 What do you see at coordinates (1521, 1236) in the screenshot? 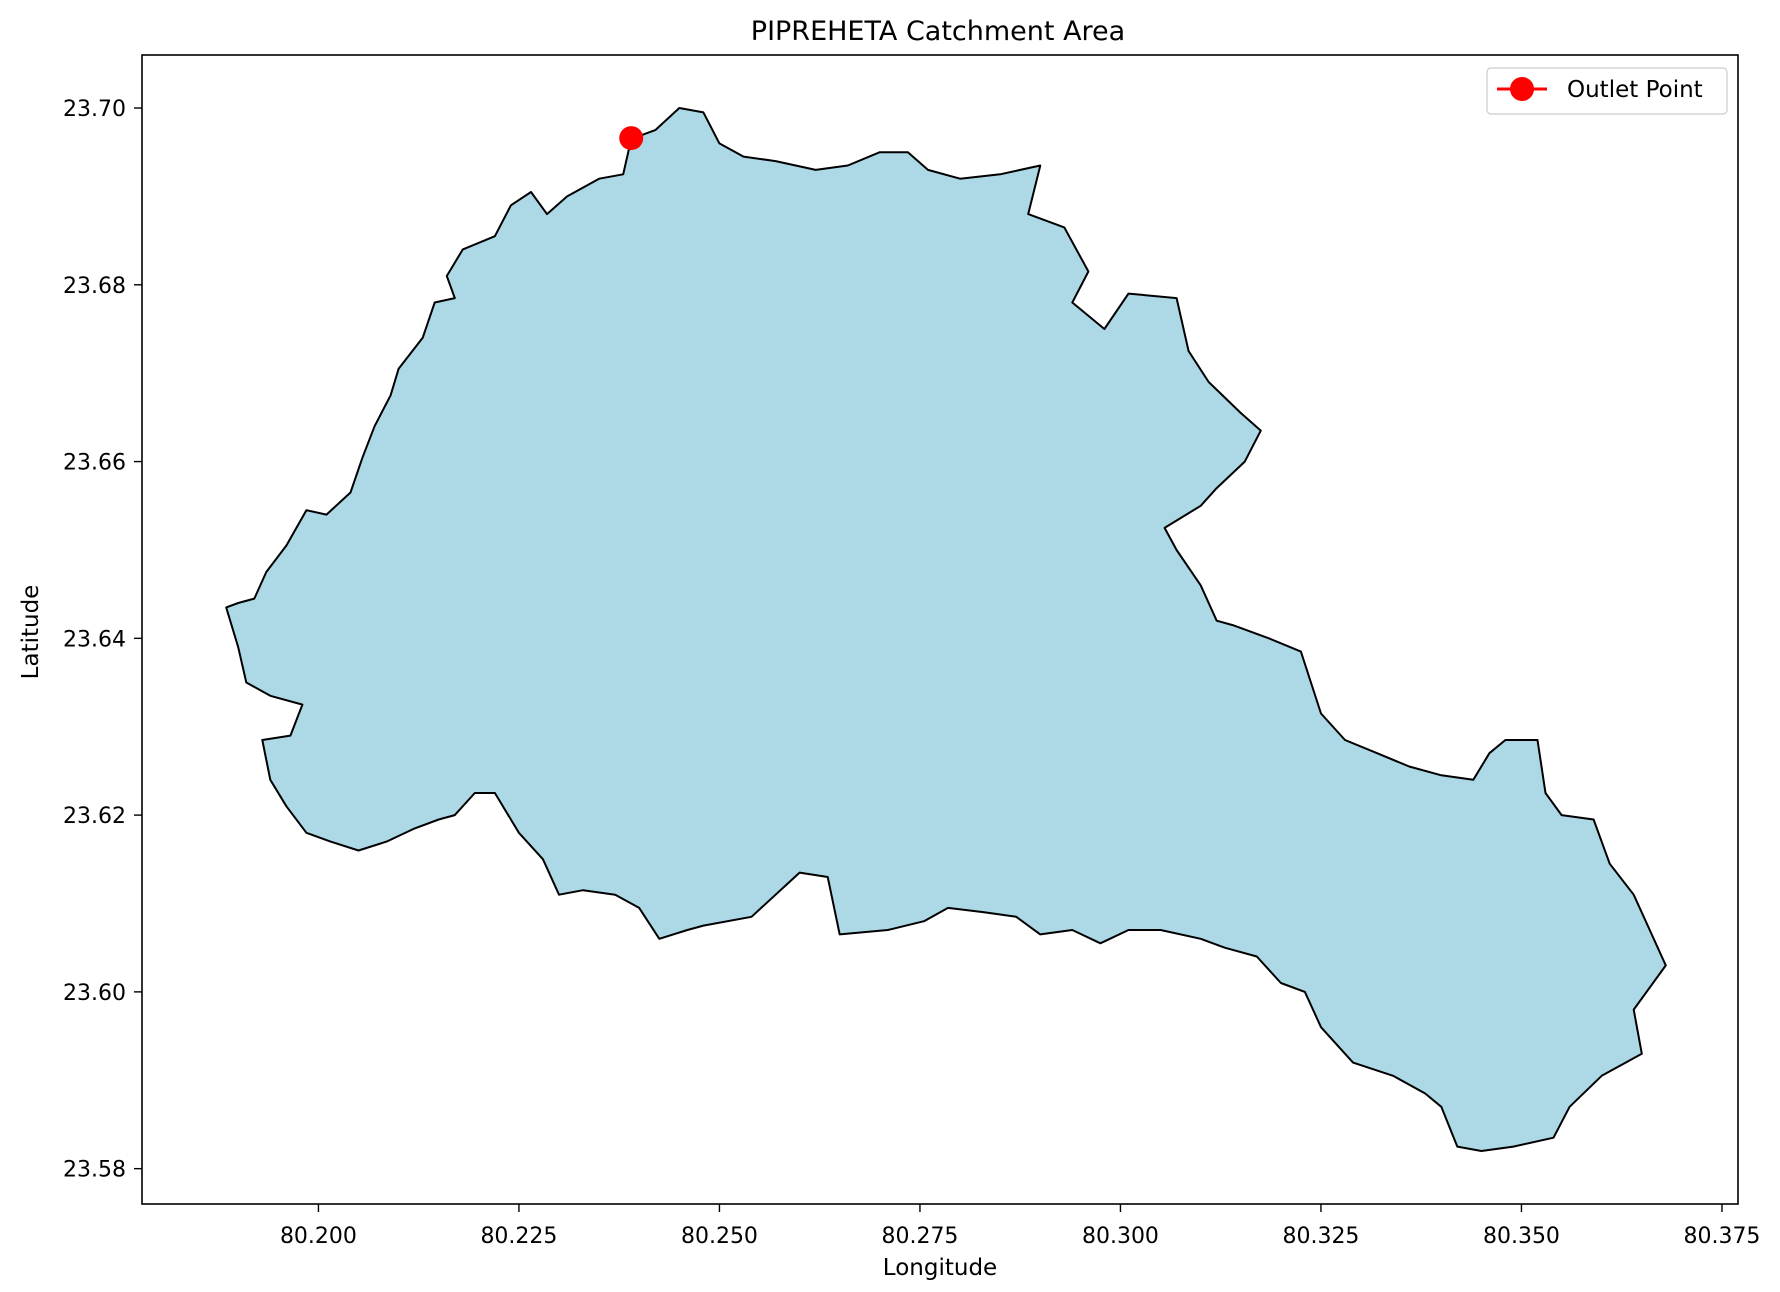
I see `x-tick-label: 80.350` at bounding box center [1521, 1236].